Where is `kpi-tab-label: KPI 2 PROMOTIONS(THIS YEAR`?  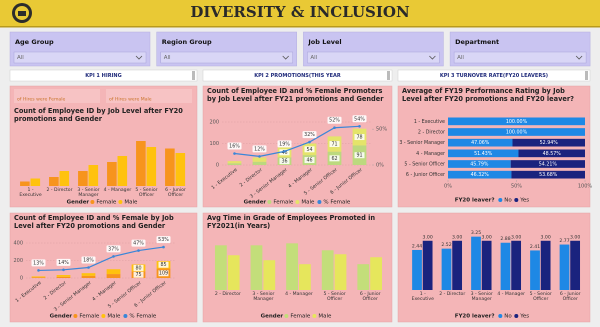
kpi-tab-label: KPI 2 PROMOTIONS(THIS YEAR is located at coordinates (297, 76).